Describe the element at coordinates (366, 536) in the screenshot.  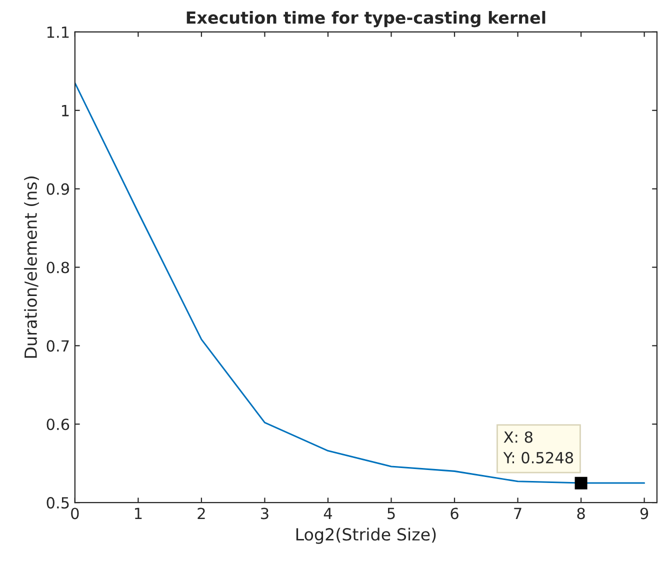
I see `x-axis-title: Log2(Stride Size)` at that location.